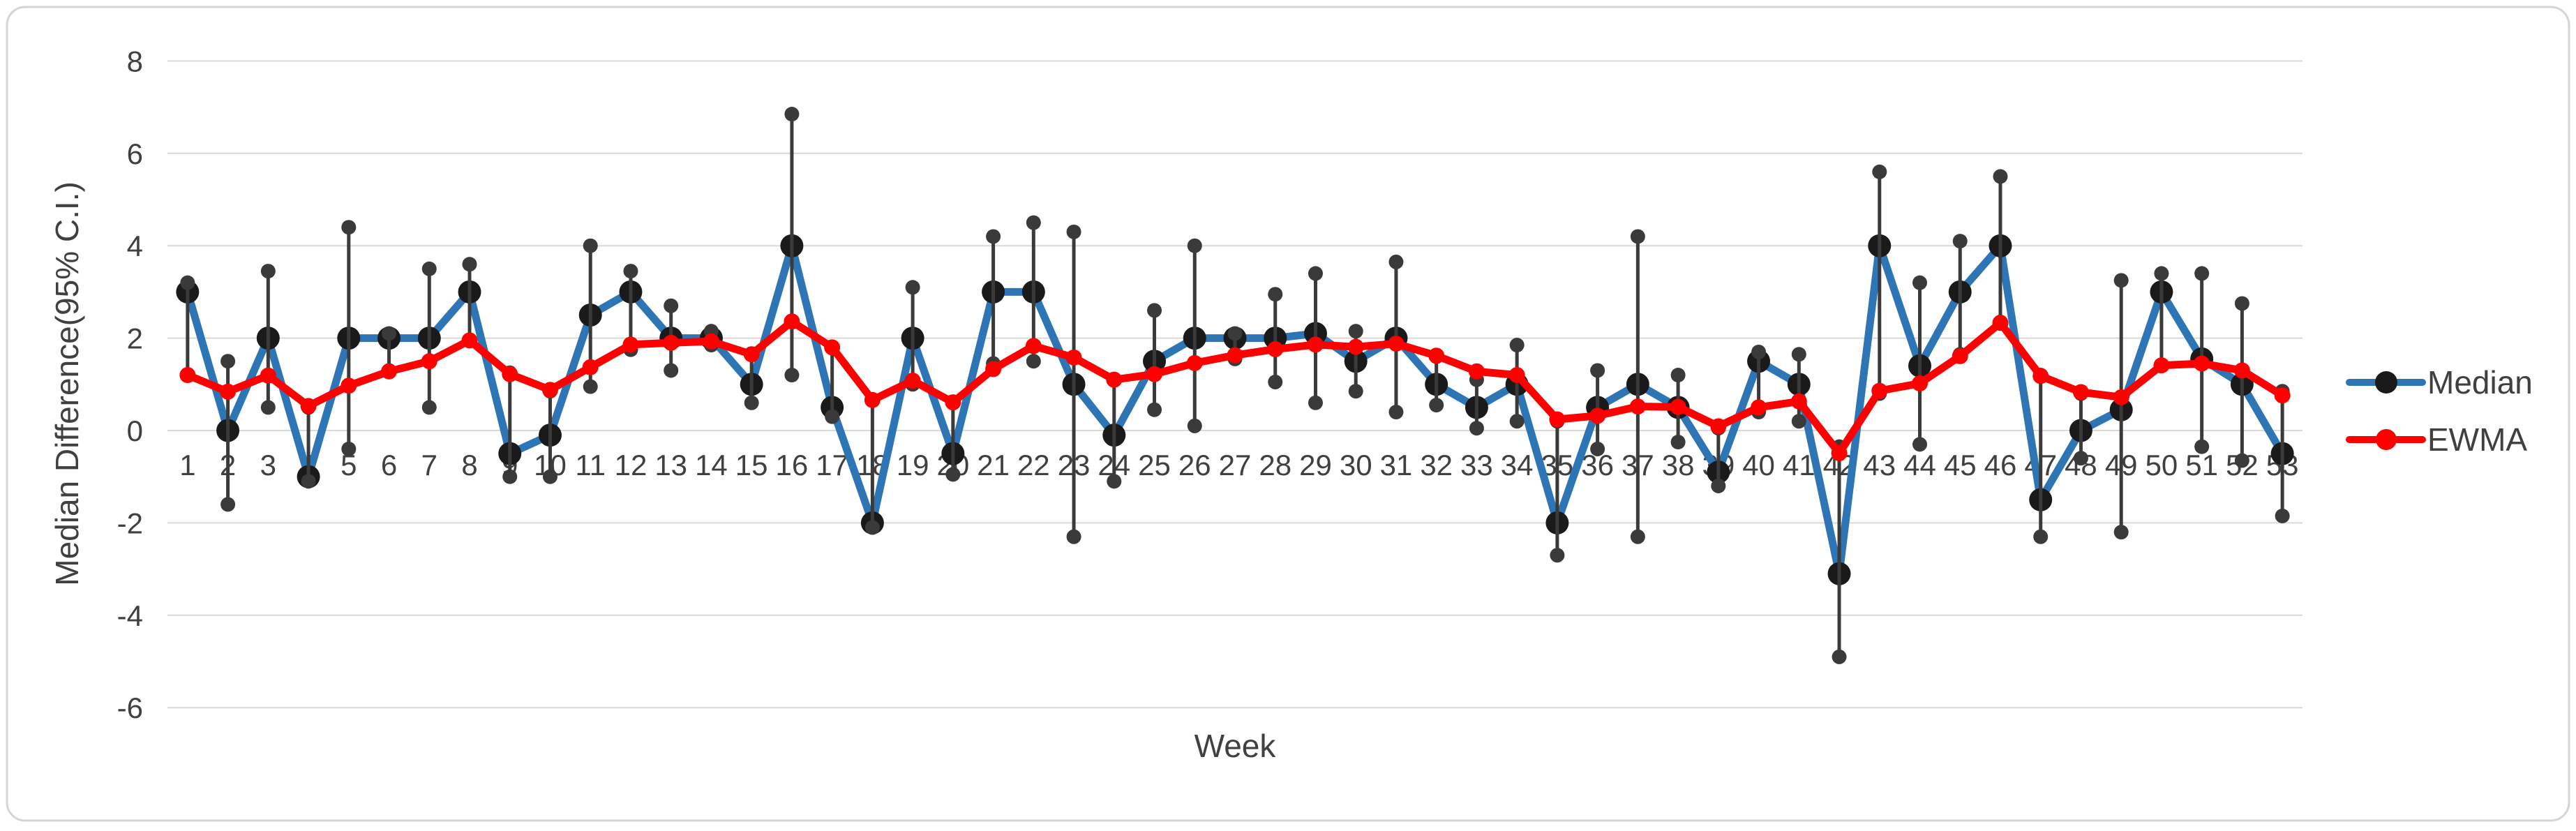  I want to click on ewma-legend-marker-icon, so click(2386, 439).